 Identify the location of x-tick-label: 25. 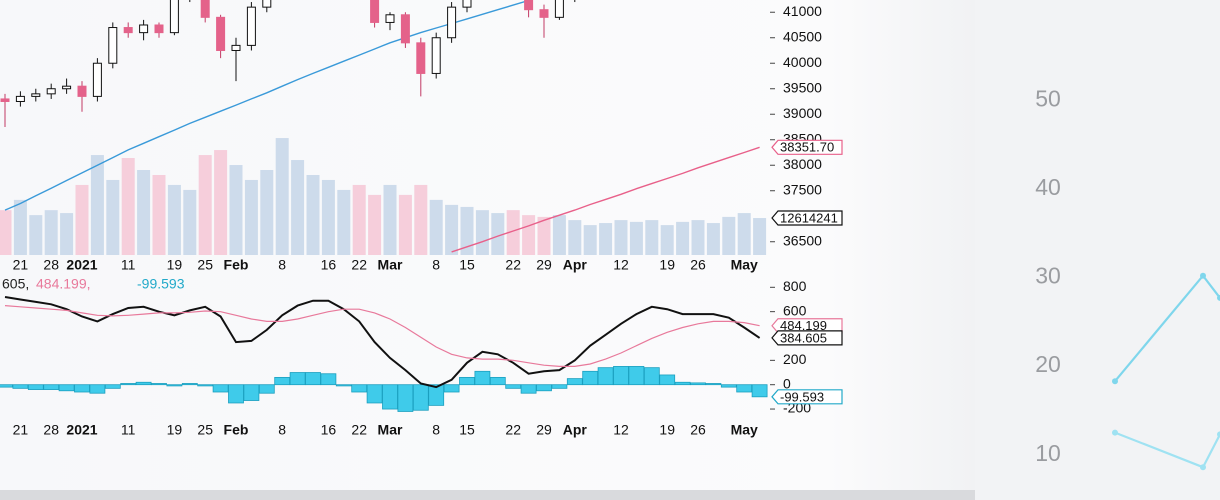
(205, 430).